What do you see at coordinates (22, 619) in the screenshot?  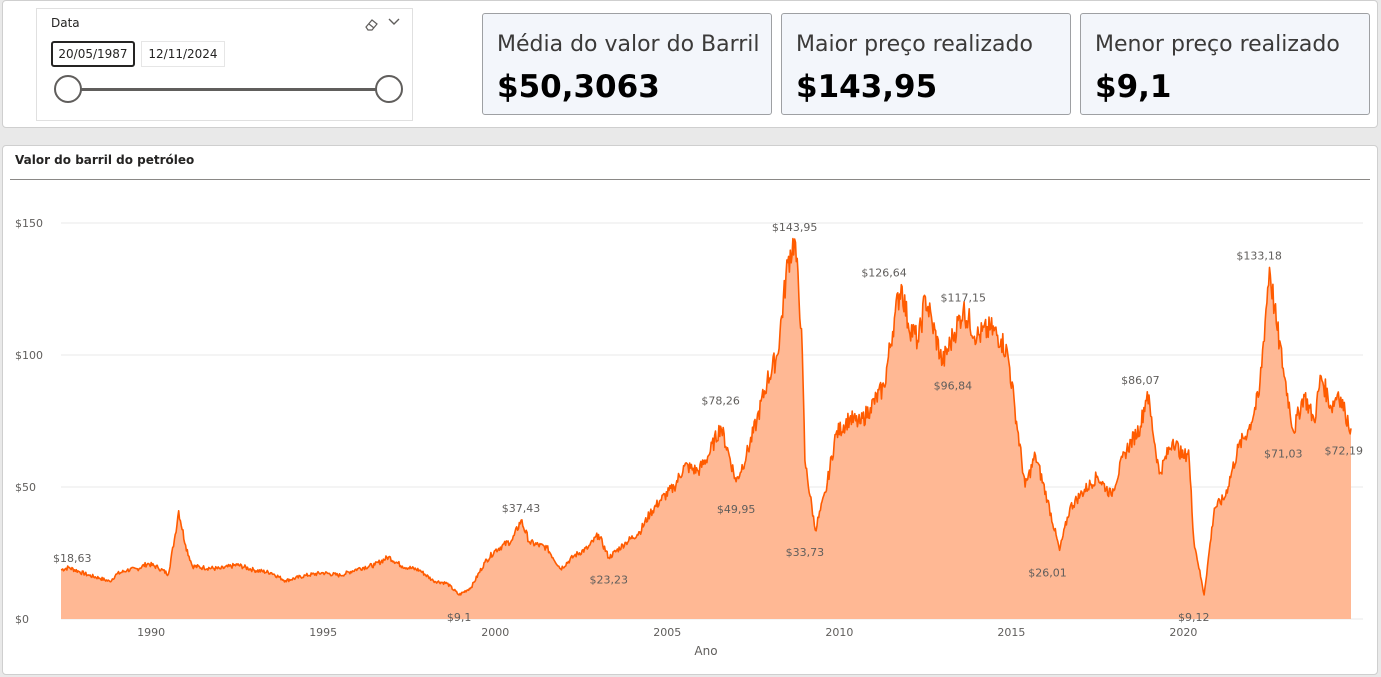 I see `y-tick-label: $0` at bounding box center [22, 619].